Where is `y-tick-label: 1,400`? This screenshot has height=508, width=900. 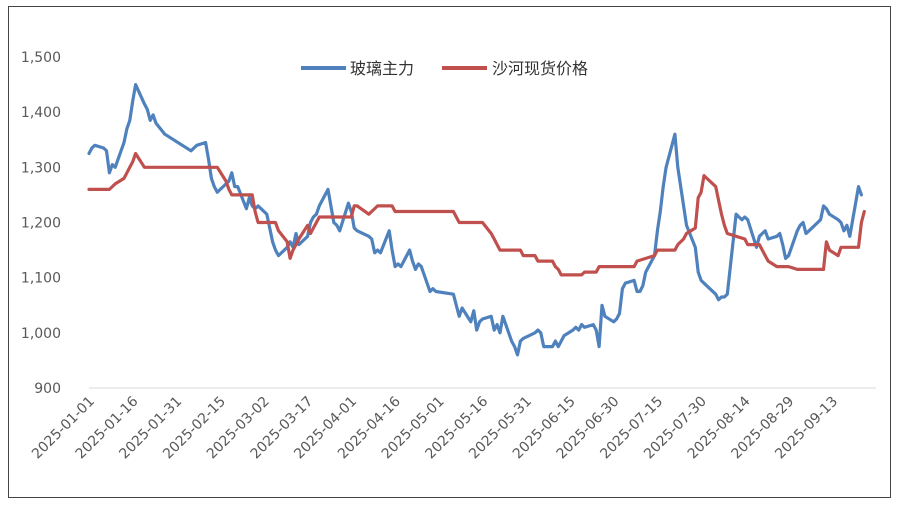 y-tick-label: 1,400 is located at coordinates (41, 113).